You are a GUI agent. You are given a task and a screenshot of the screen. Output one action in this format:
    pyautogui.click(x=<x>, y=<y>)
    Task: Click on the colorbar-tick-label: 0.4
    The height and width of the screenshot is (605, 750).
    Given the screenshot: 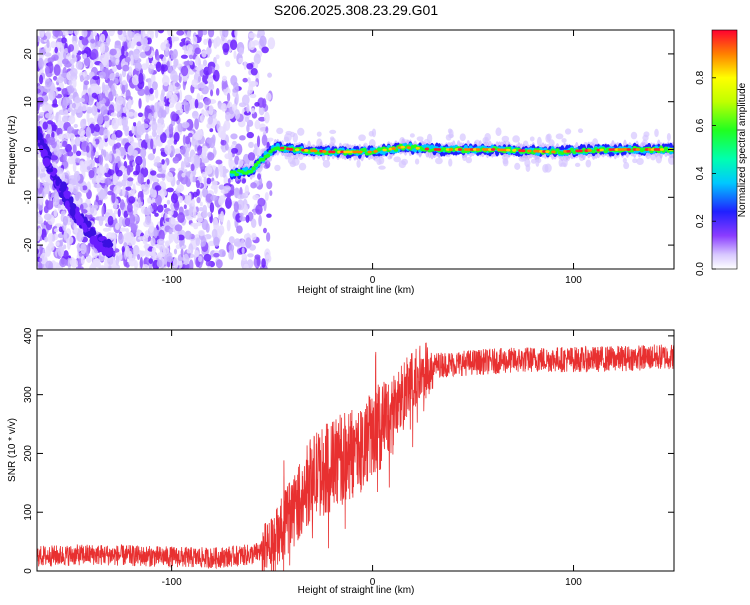 What is the action you would take?
    pyautogui.click(x=700, y=173)
    